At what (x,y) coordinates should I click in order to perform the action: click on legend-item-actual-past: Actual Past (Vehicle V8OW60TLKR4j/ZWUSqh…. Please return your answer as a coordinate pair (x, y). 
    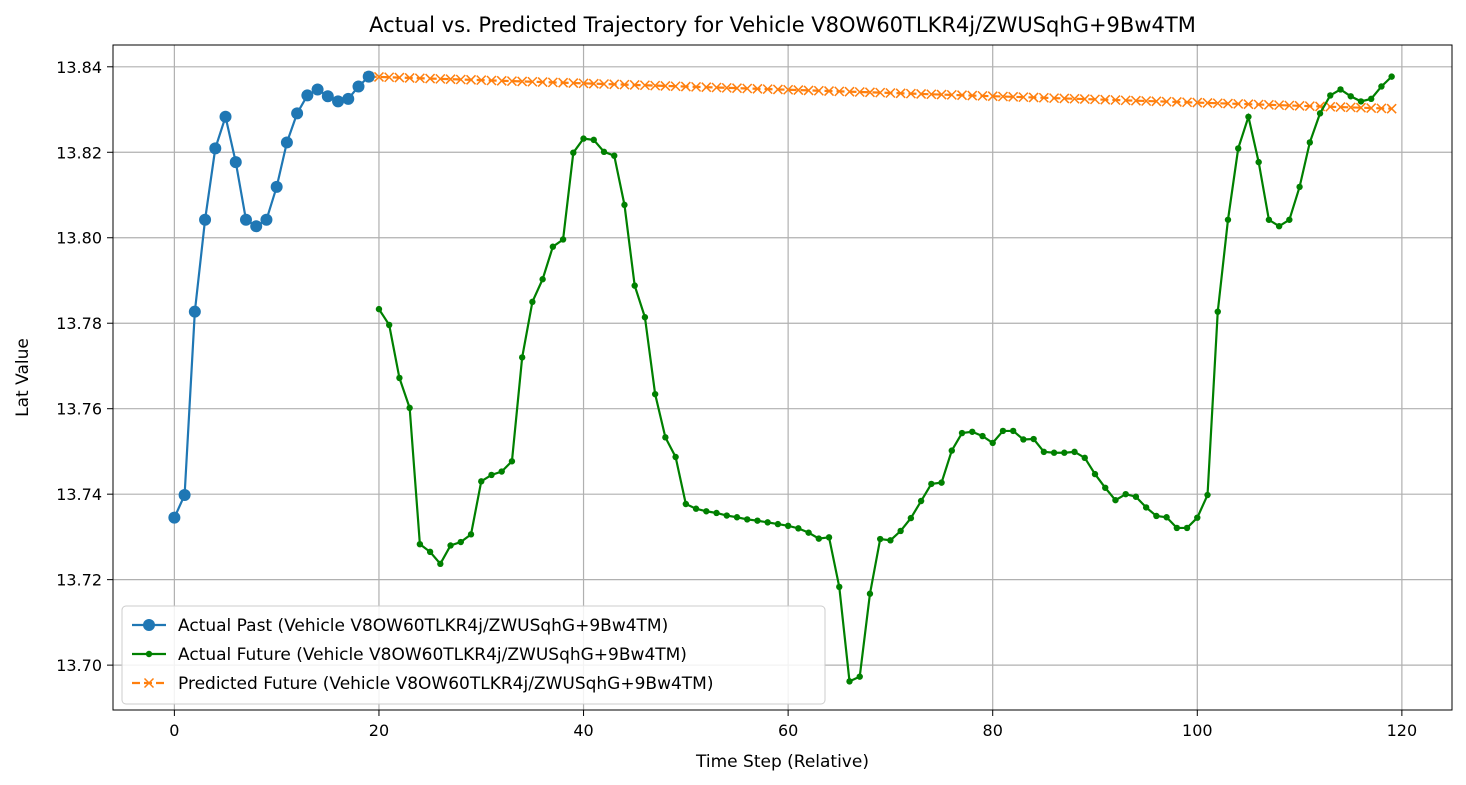
    Looking at the image, I should click on (400, 626).